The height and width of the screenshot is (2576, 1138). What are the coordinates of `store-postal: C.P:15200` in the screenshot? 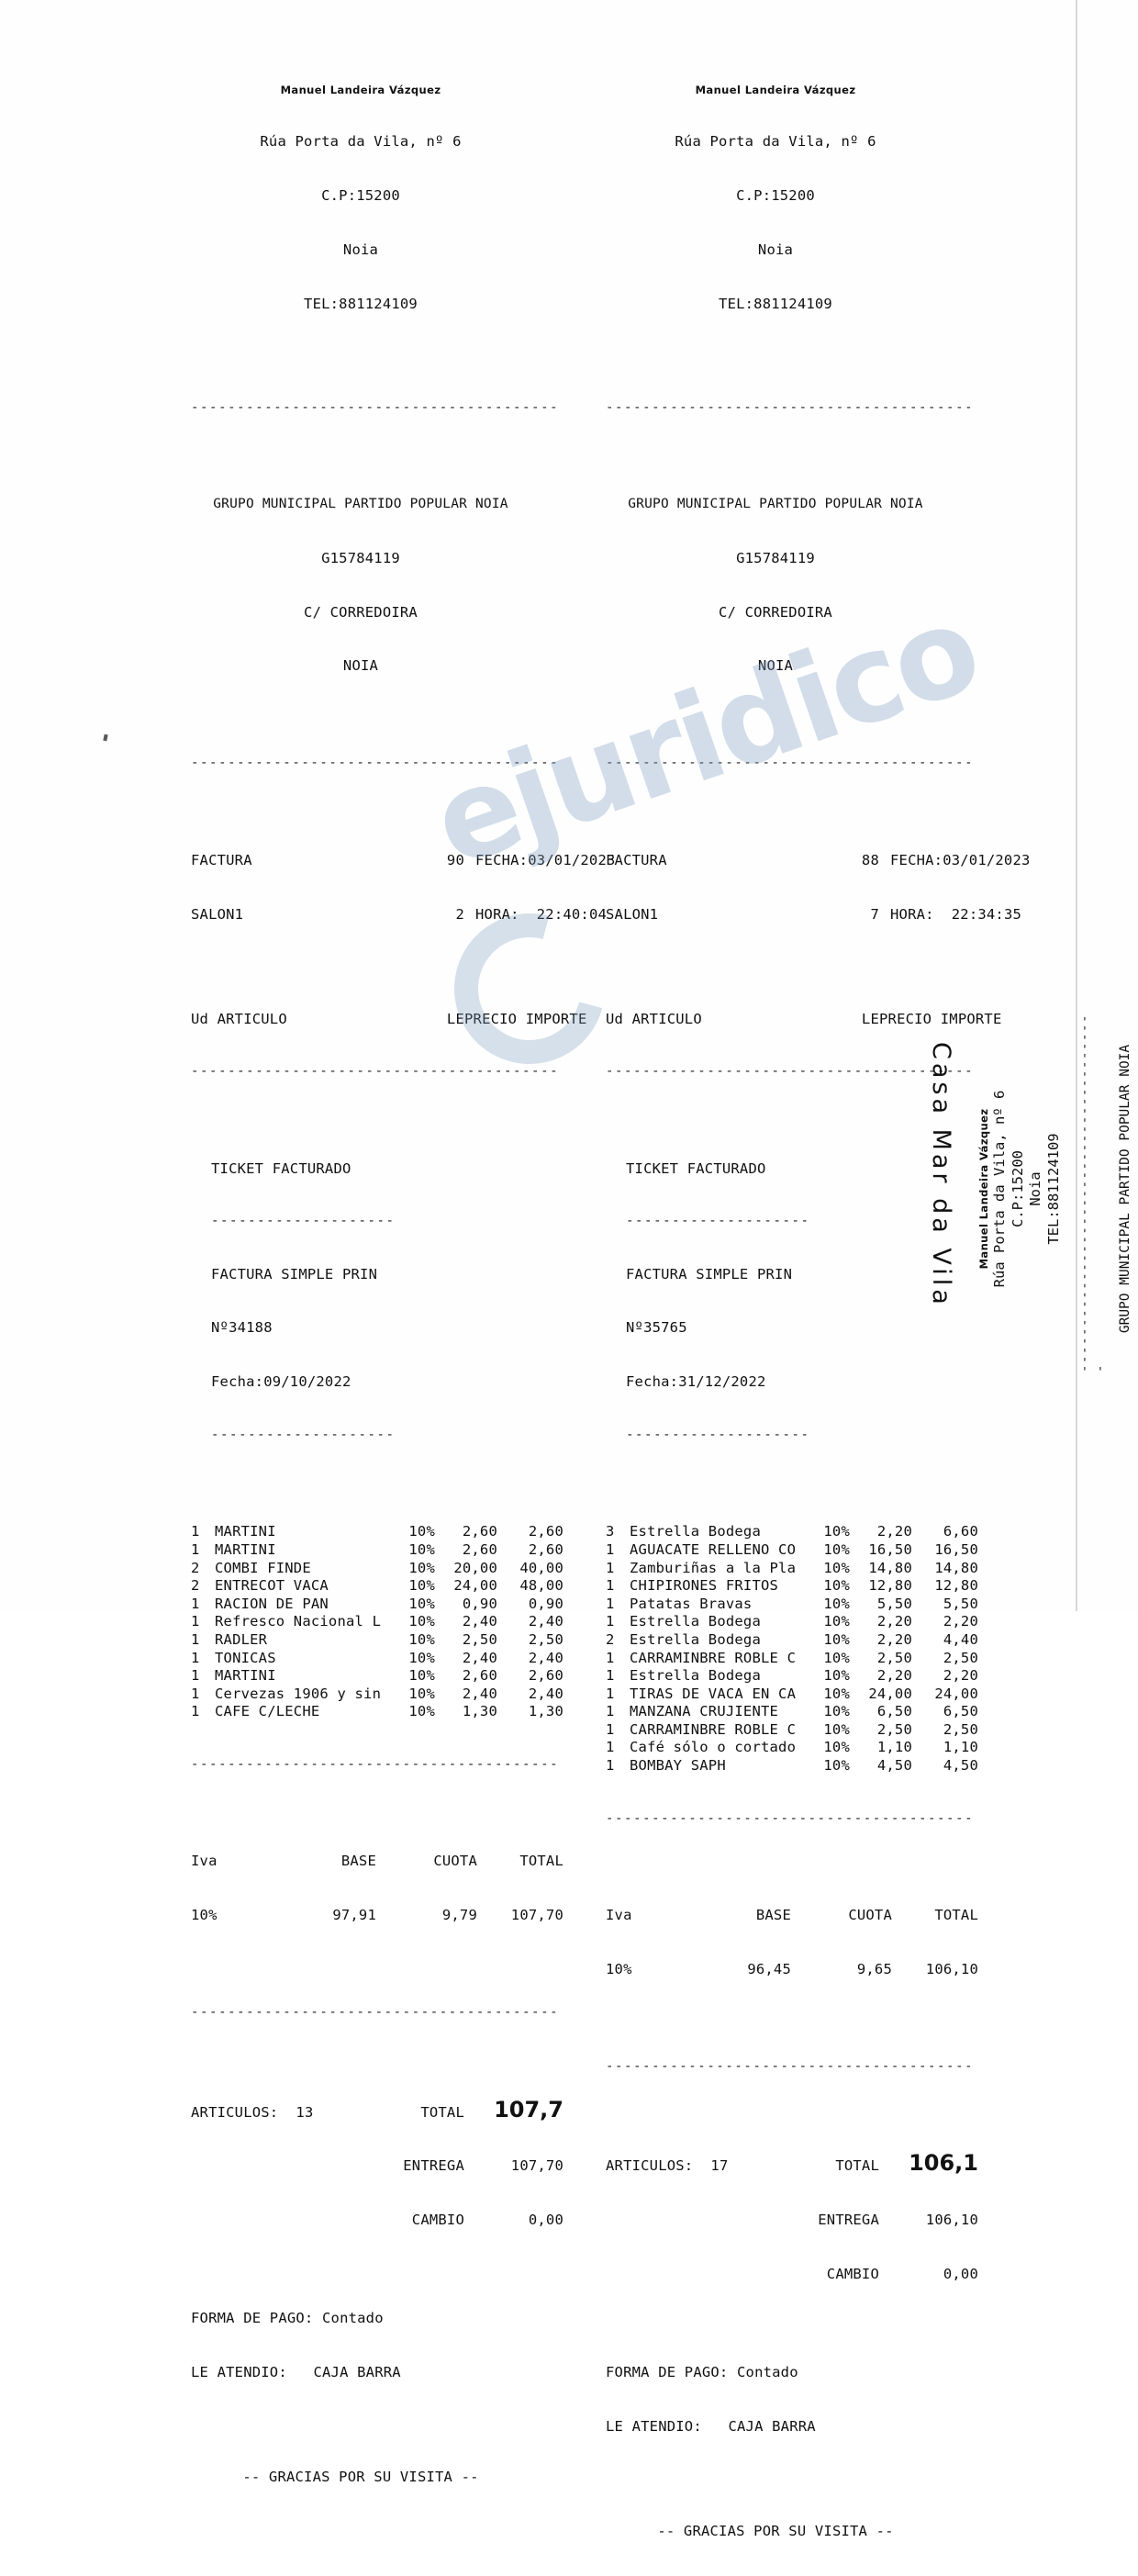 It's located at (1017, 1188).